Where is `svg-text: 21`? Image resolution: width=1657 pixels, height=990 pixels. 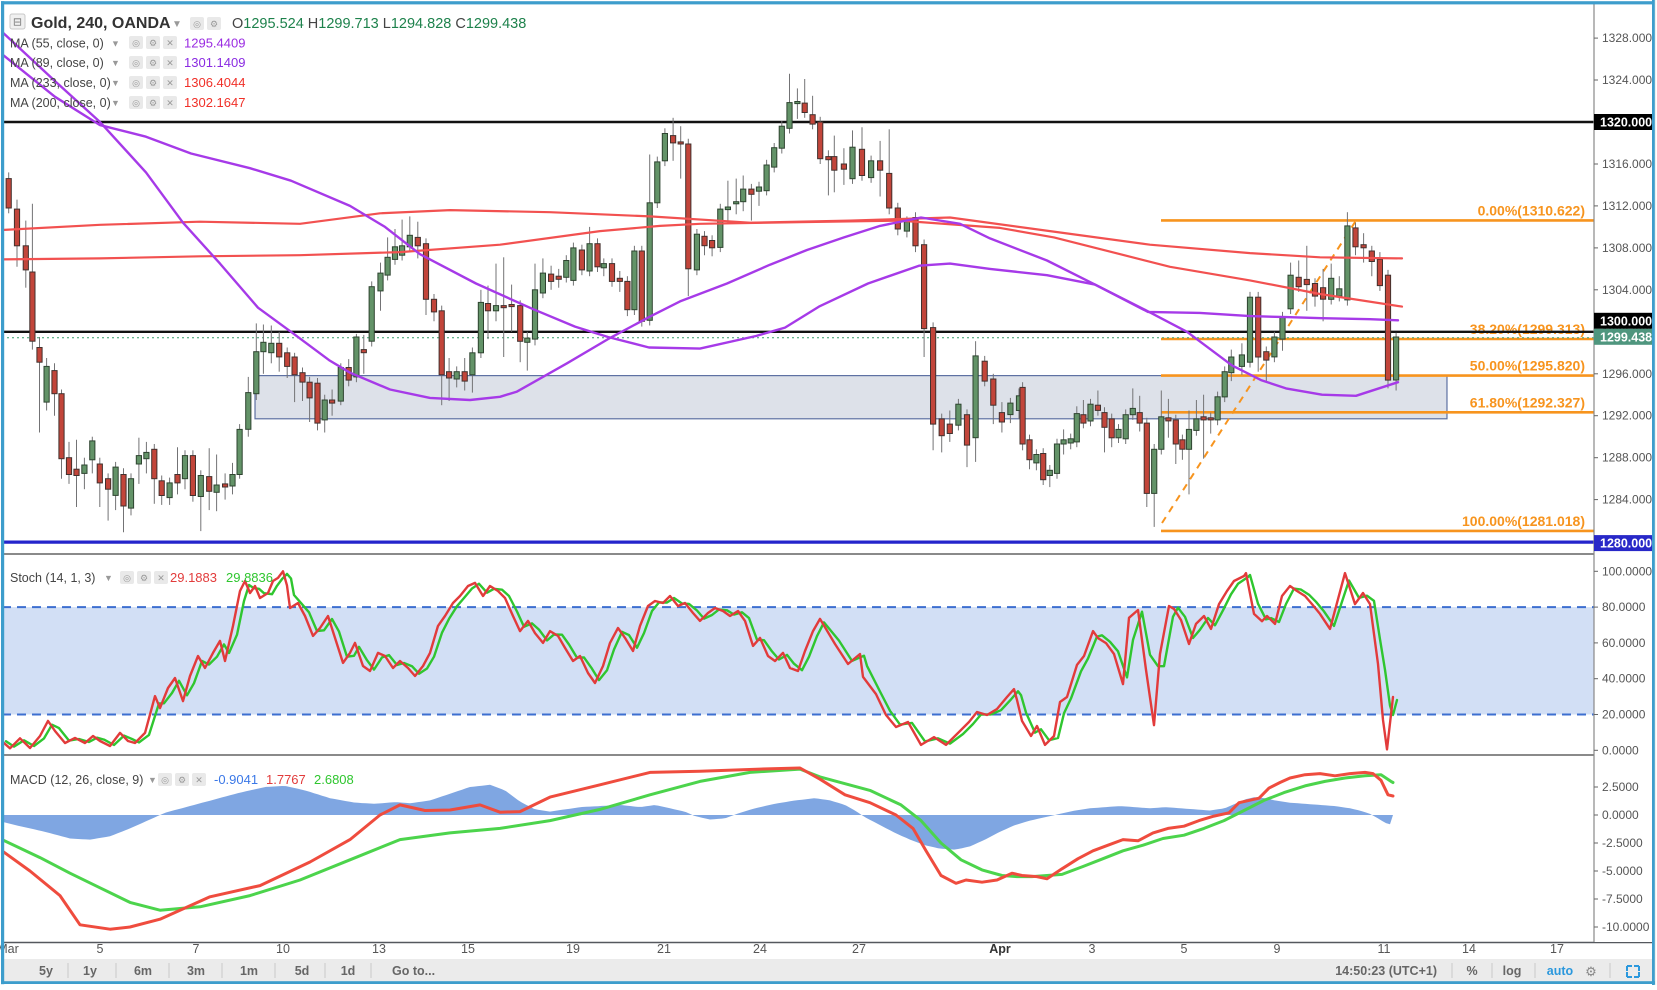
svg-text: 21 is located at coordinates (664, 949).